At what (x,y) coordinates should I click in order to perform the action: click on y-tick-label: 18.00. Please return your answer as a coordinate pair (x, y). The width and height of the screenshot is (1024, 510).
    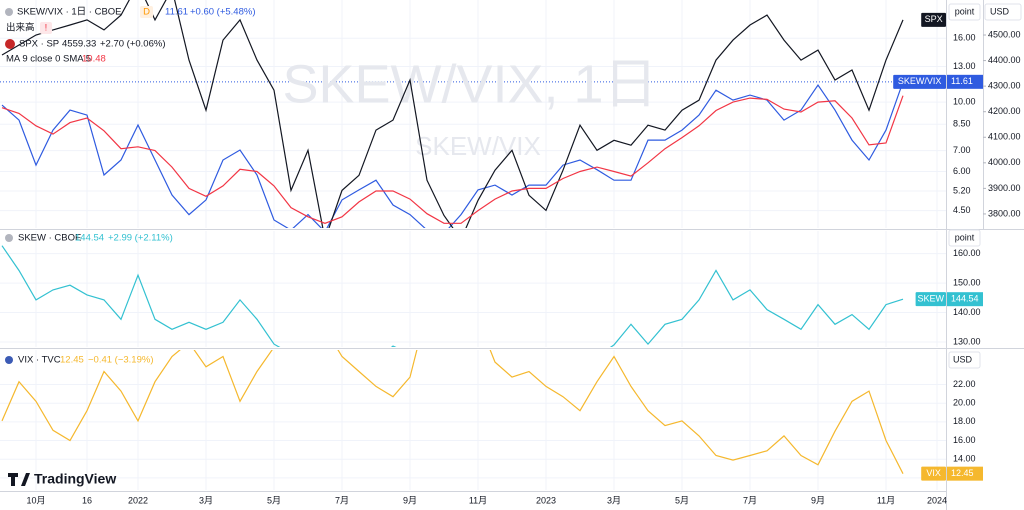
    Looking at the image, I should click on (964, 421).